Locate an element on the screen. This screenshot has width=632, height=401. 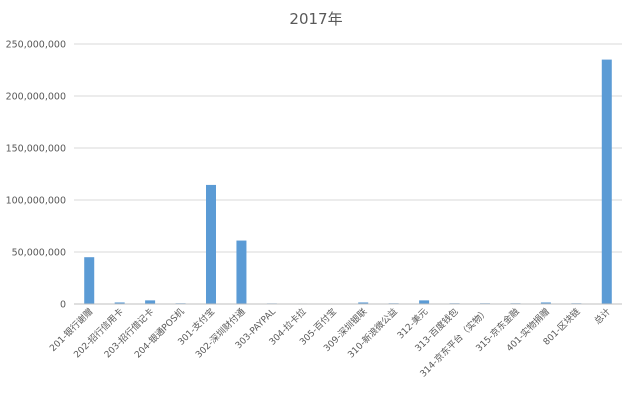
y-tick-label: 200,000,000 is located at coordinates (36, 97).